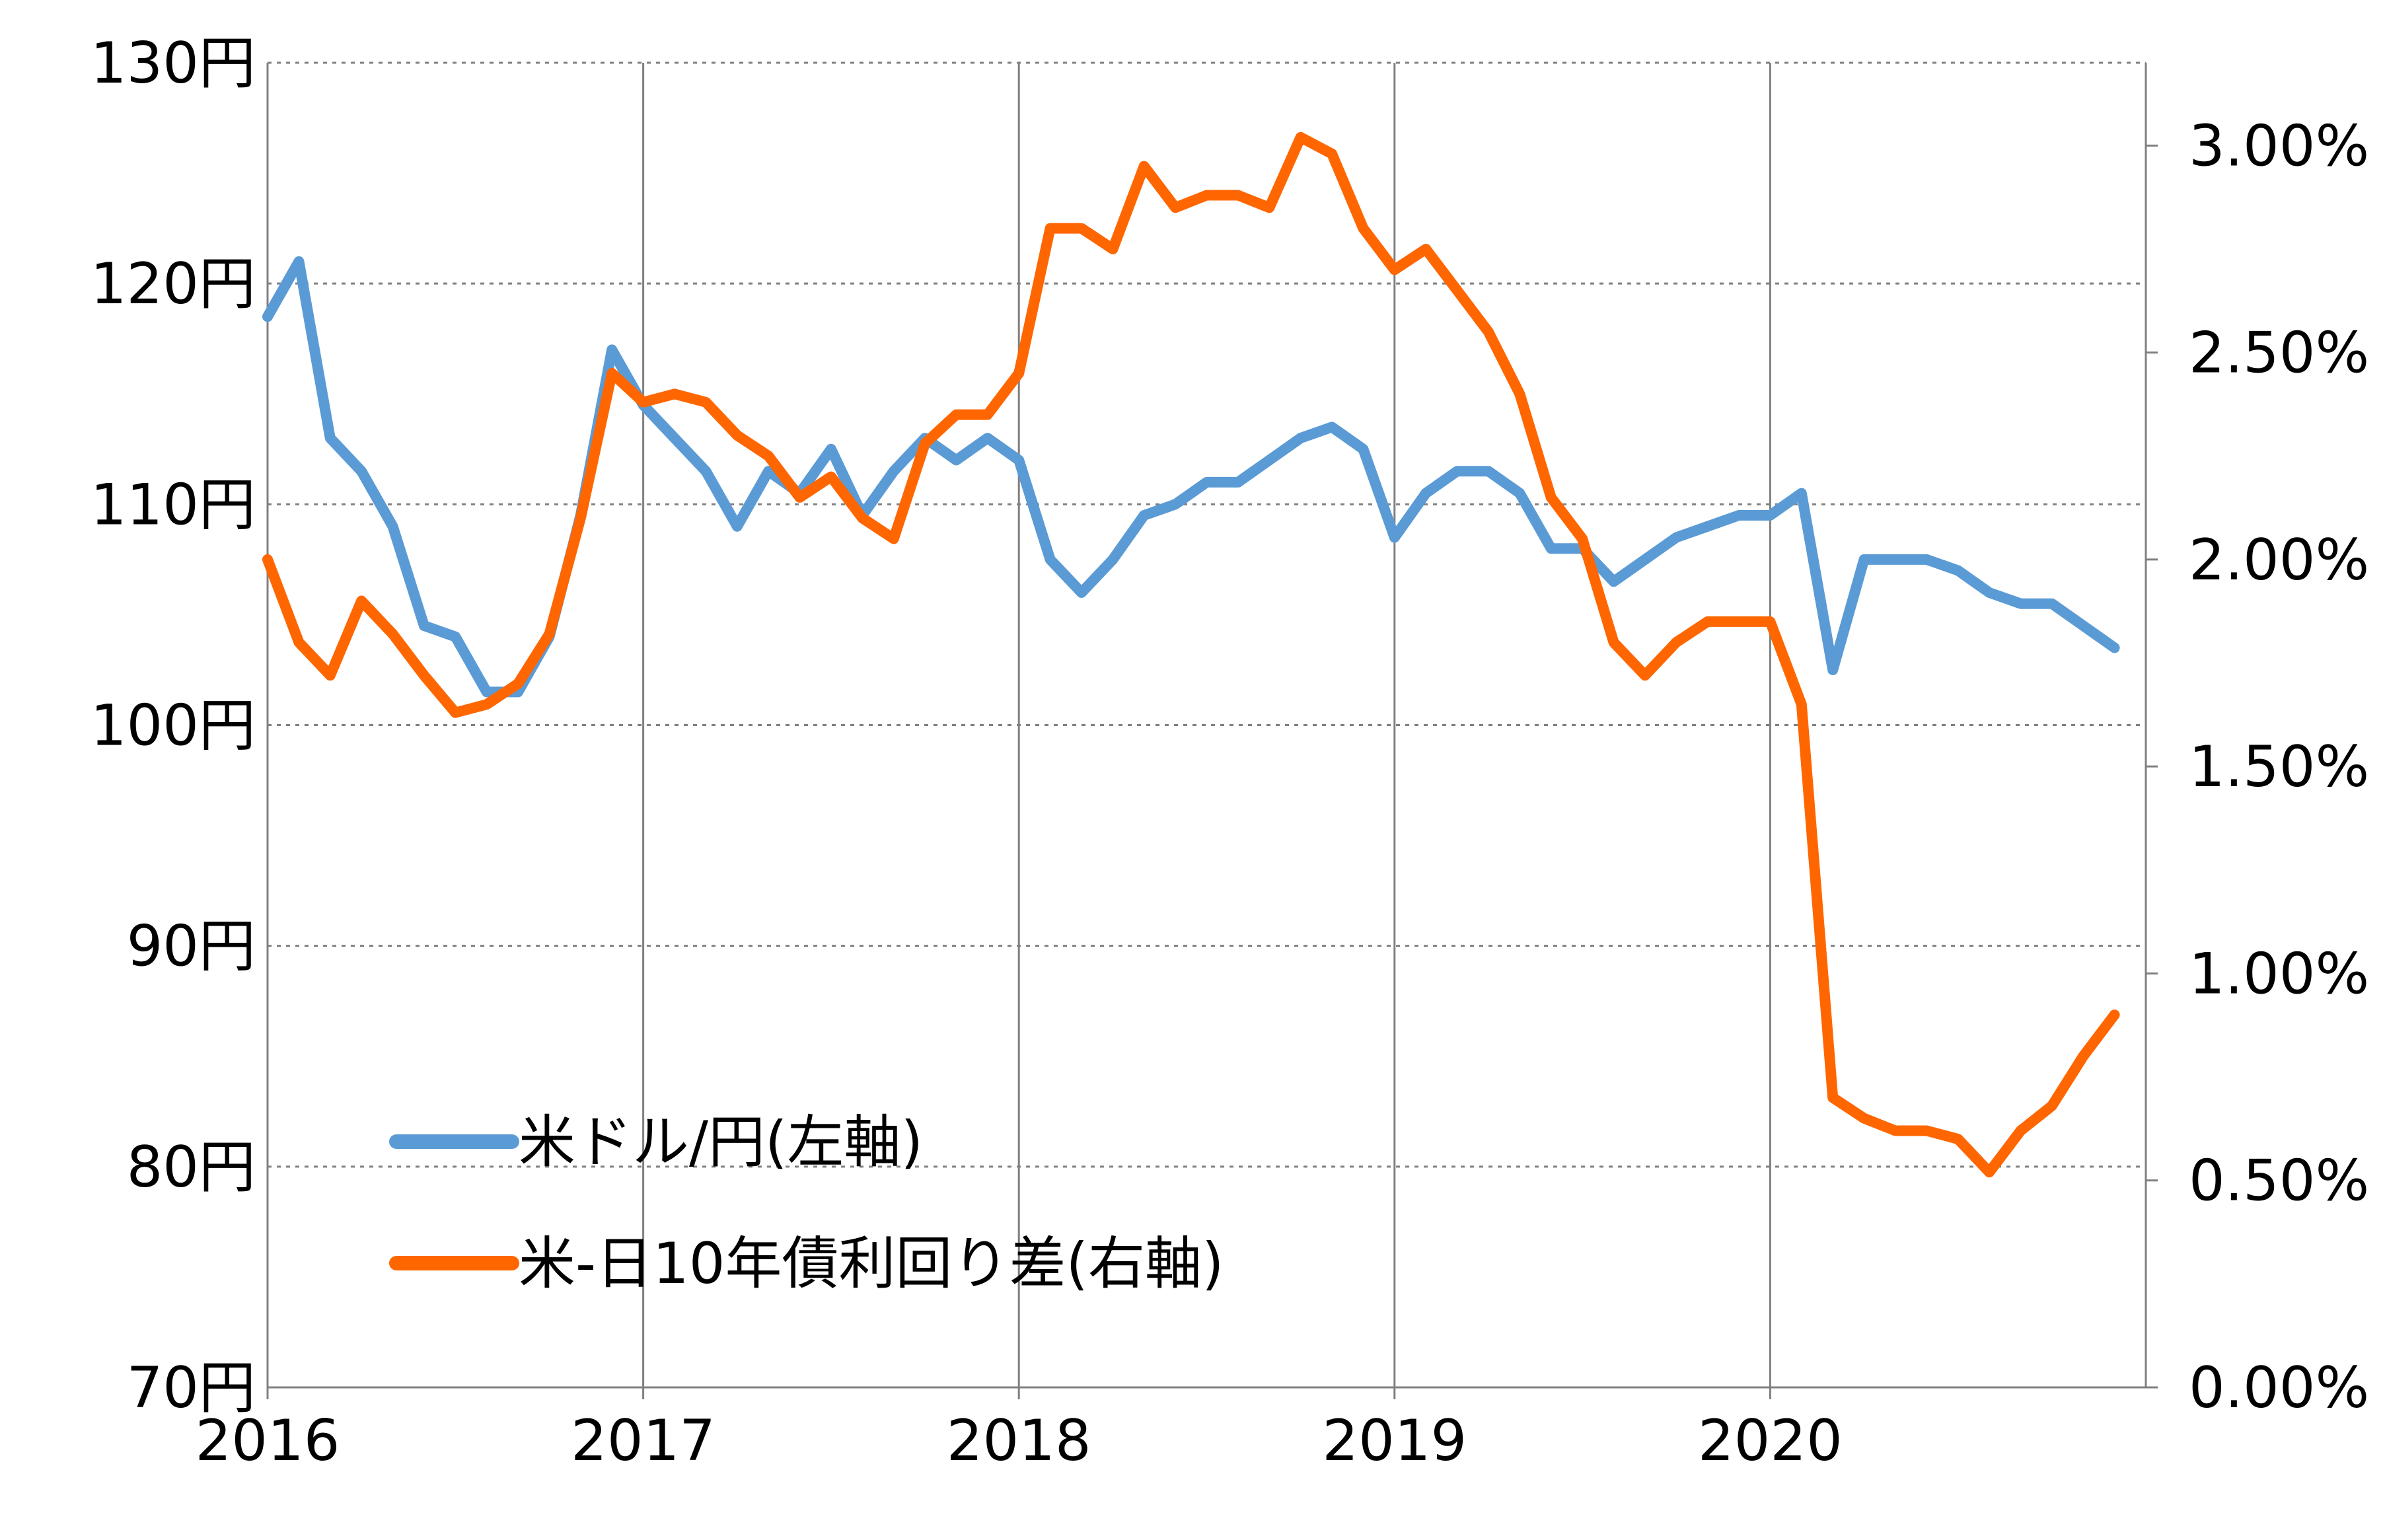 The height and width of the screenshot is (1540, 2385). I want to click on x-tick-label: 2016, so click(268, 1441).